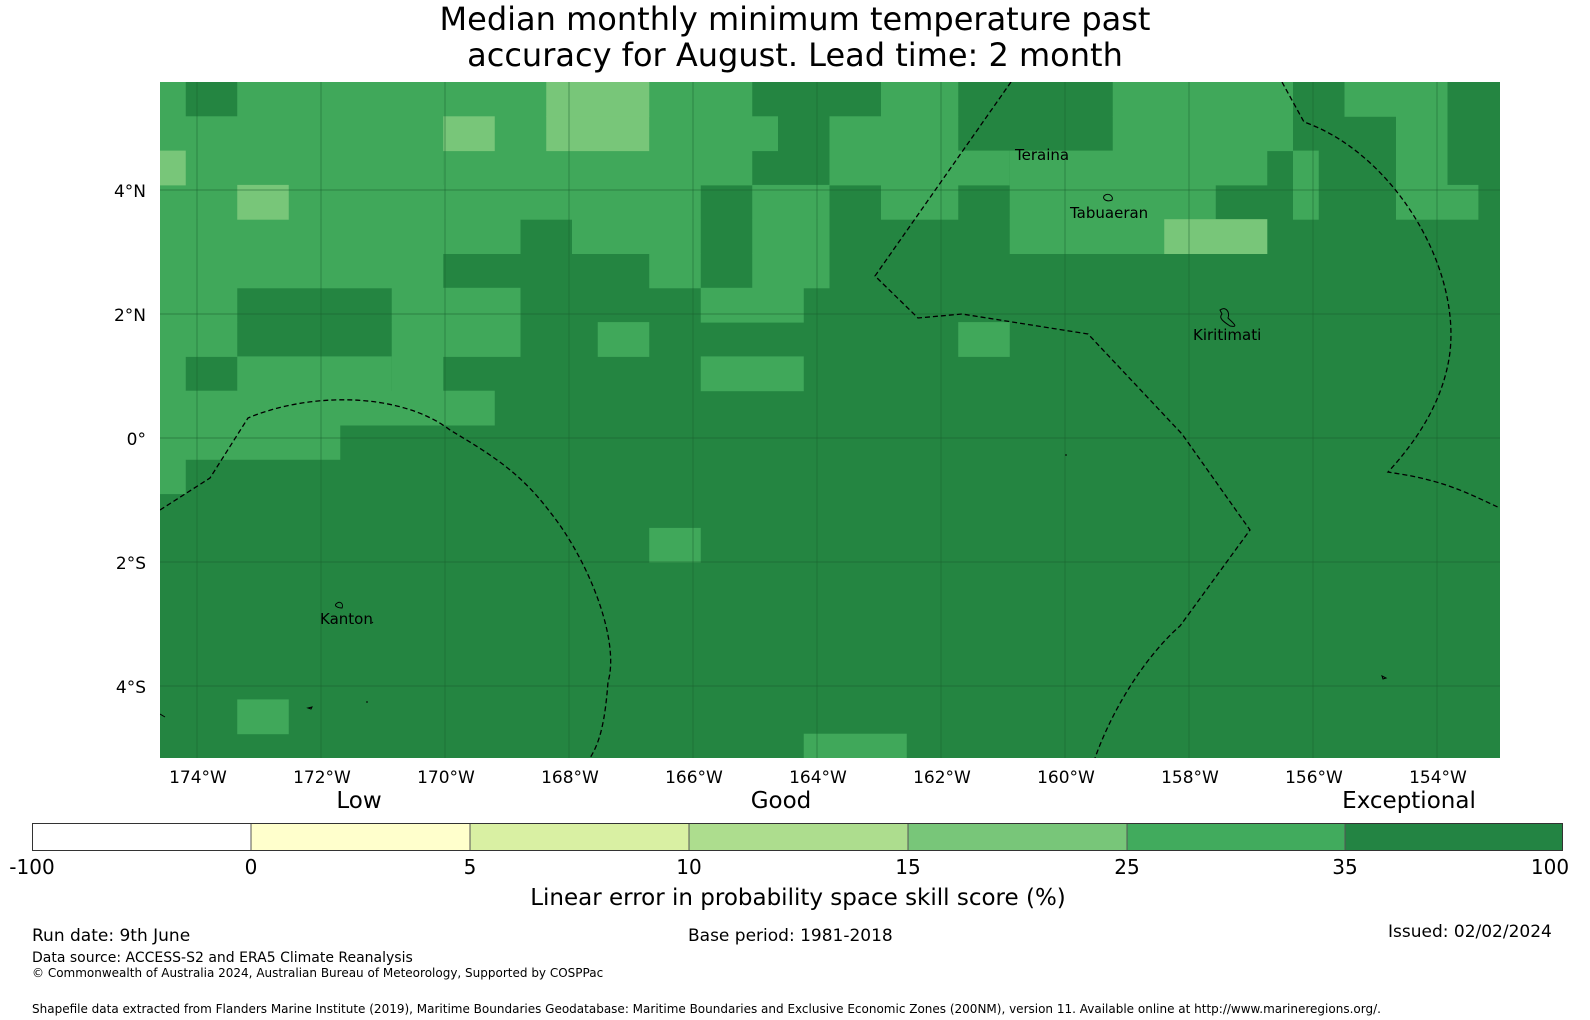 The image size is (1590, 1020). What do you see at coordinates (795, 55) in the screenshot?
I see `map-title-line-2: accuracy for August. Lead time: 2 month` at bounding box center [795, 55].